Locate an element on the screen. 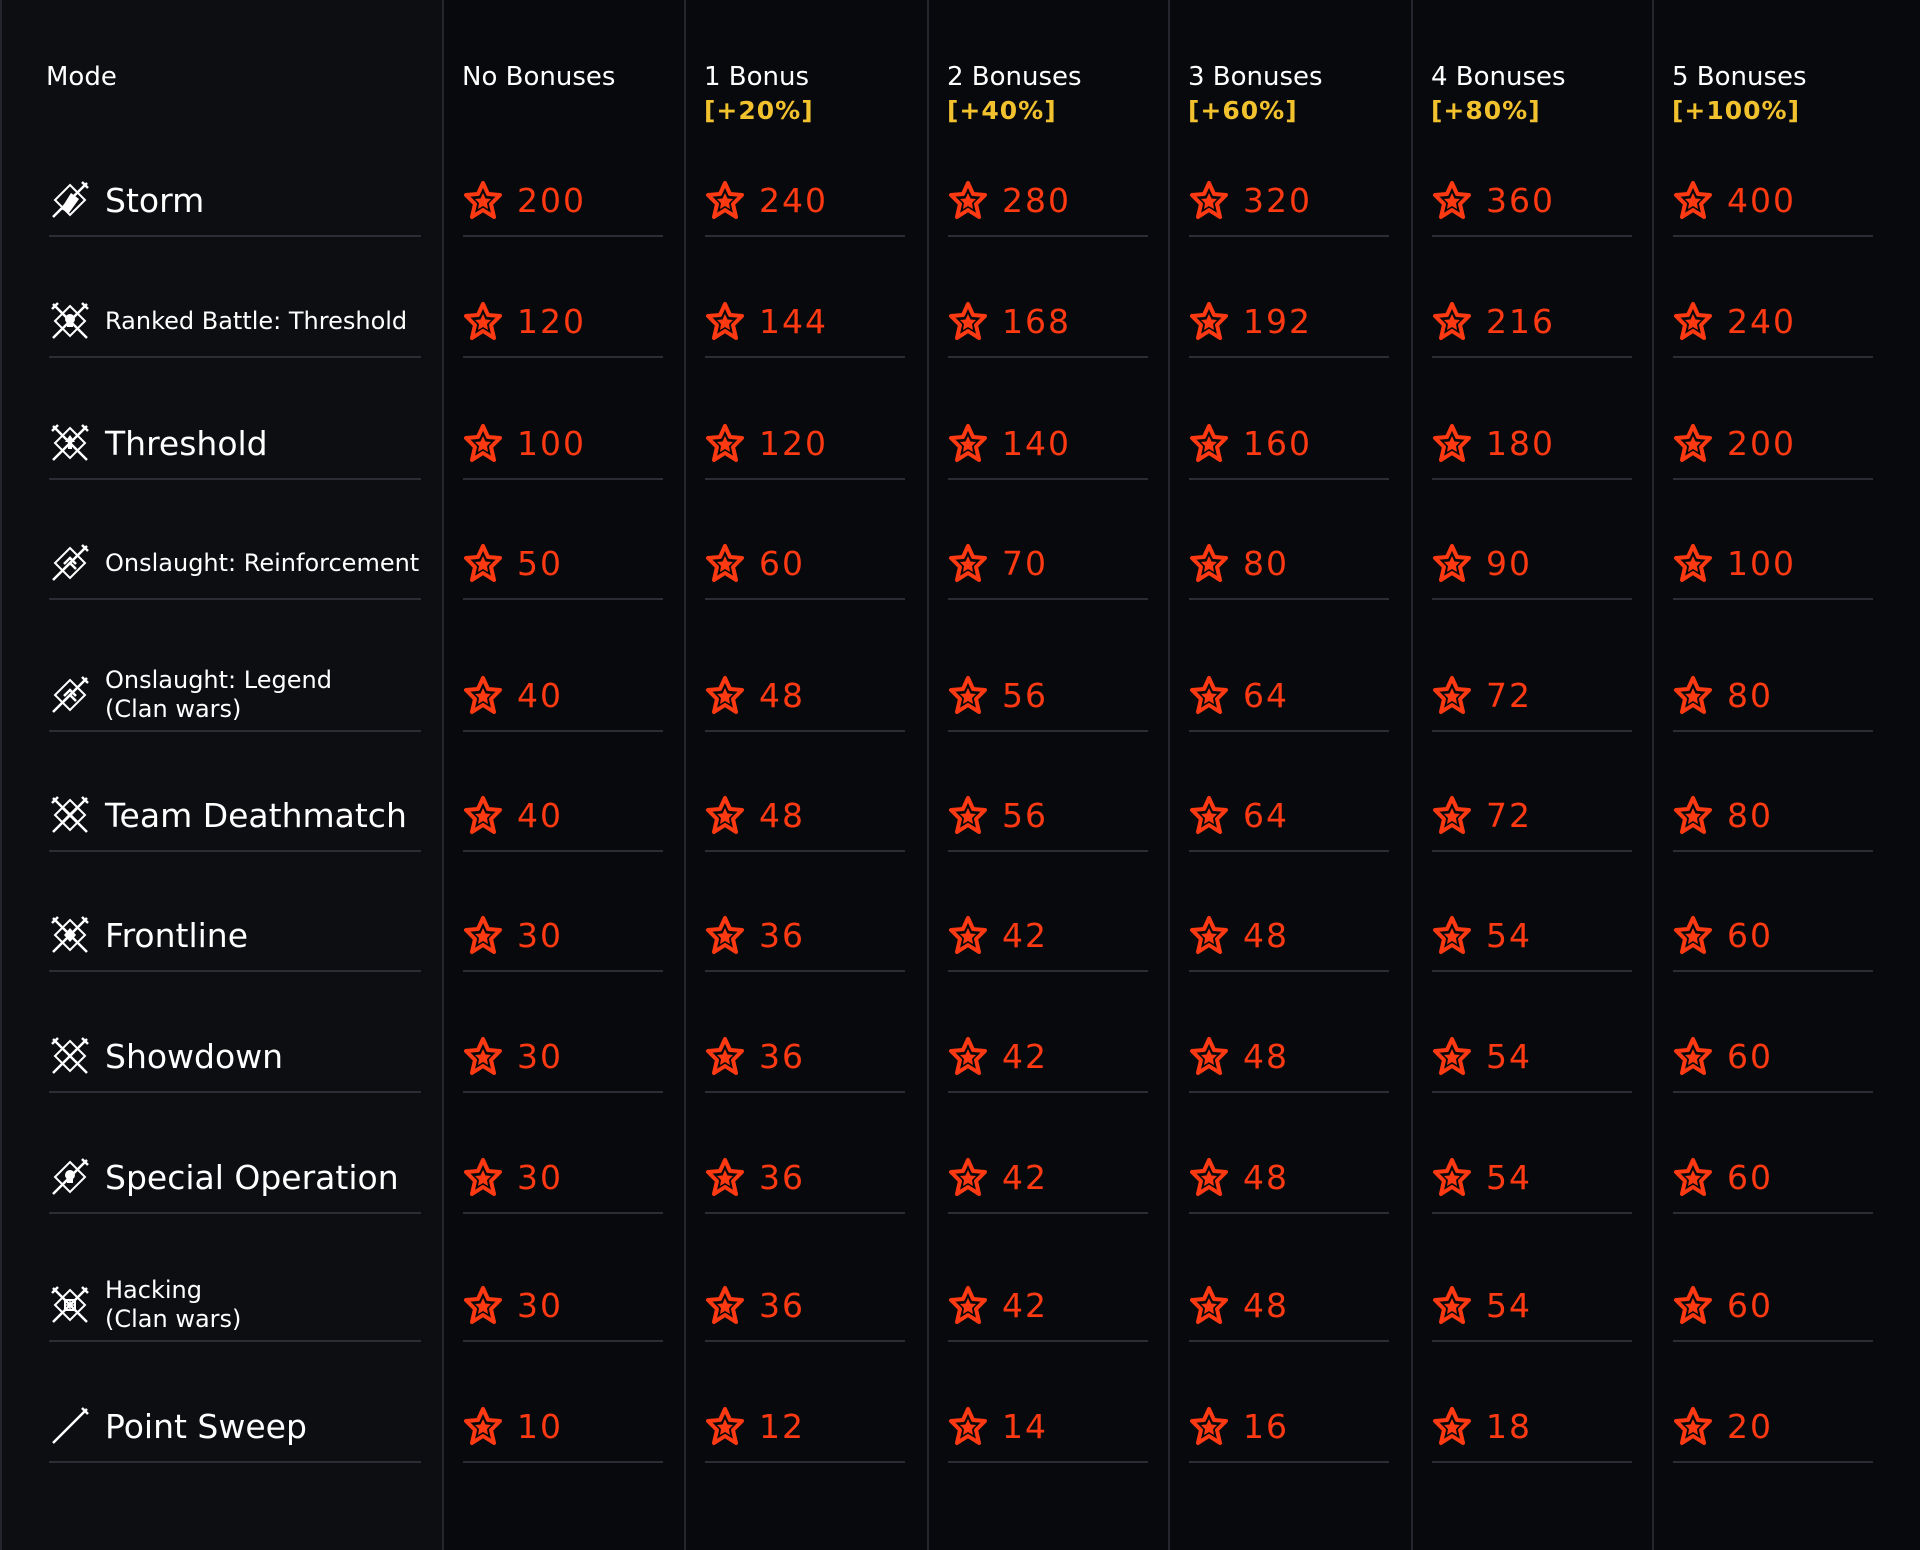 The width and height of the screenshot is (1920, 1550). mode-name: Team Deathmatch is located at coordinates (256, 815).